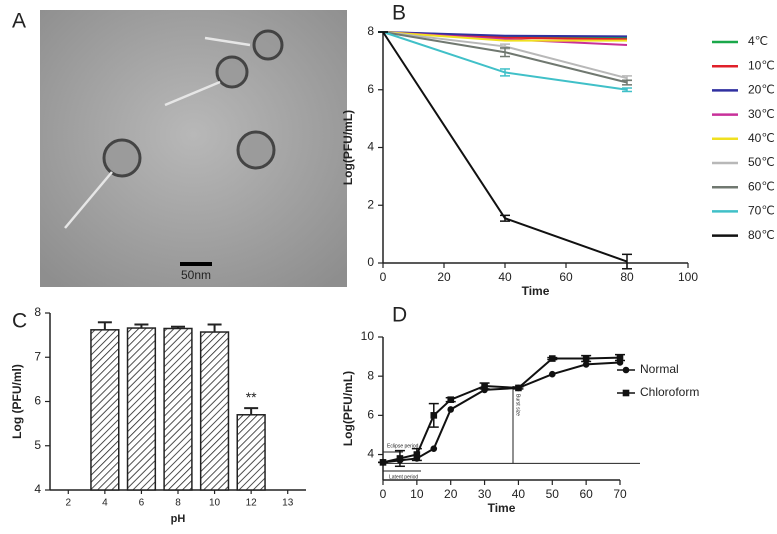  Describe the element at coordinates (553, 494) in the screenshot. I see `x-tick-label: 50` at that location.